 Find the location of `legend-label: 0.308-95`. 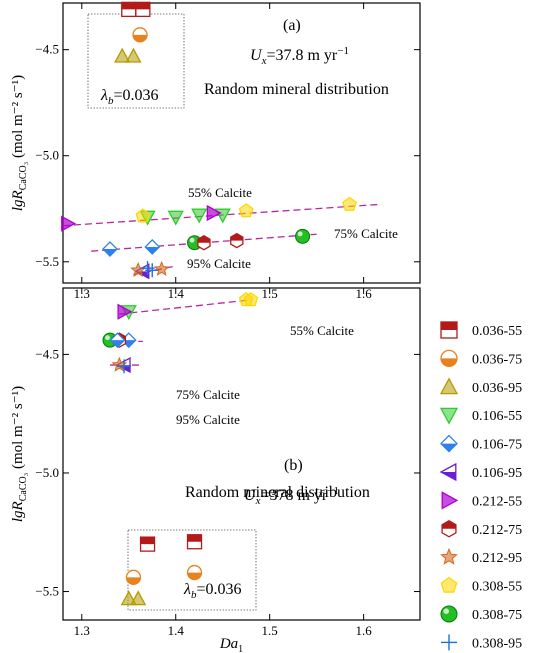

legend-label: 0.308-95 is located at coordinates (497, 643).